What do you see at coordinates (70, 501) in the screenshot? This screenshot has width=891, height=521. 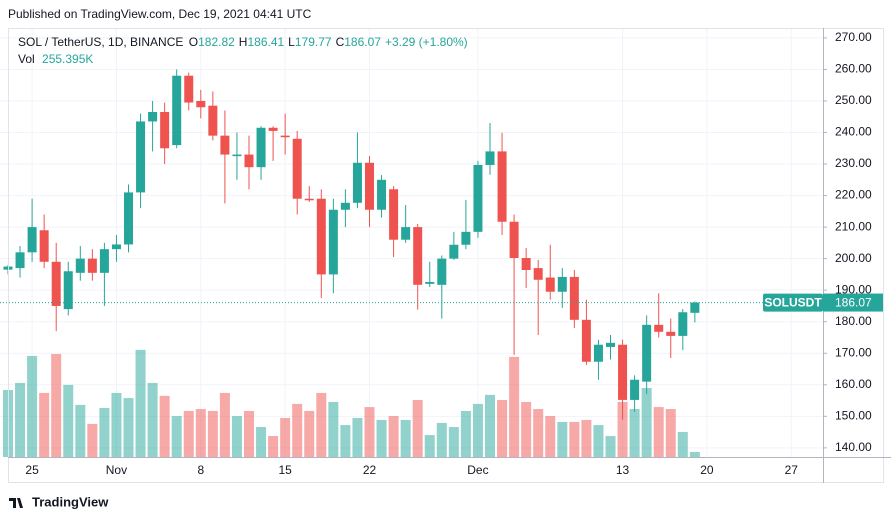 I see `brand-name: TradingView` at bounding box center [70, 501].